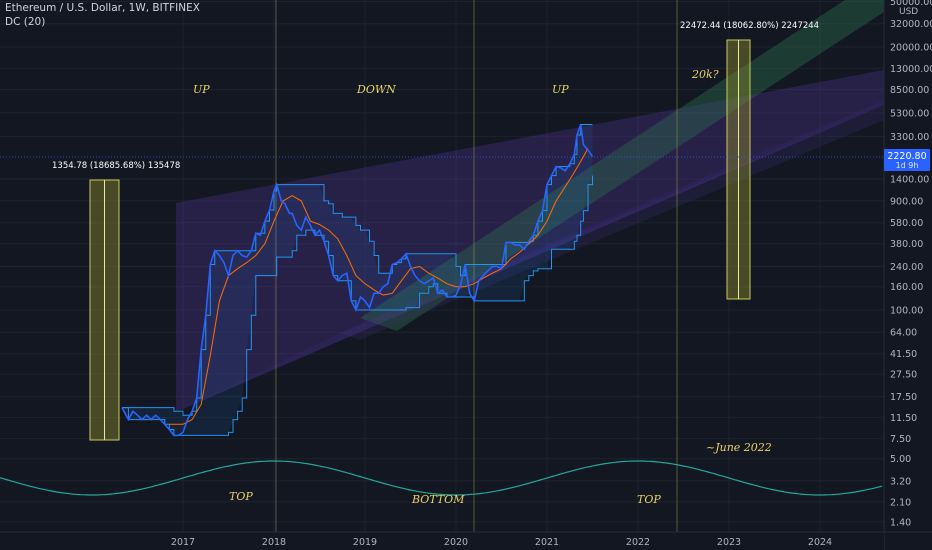 The width and height of the screenshot is (932, 550). What do you see at coordinates (909, 180) in the screenshot?
I see `price-tick-label: 1400.00` at bounding box center [909, 180].